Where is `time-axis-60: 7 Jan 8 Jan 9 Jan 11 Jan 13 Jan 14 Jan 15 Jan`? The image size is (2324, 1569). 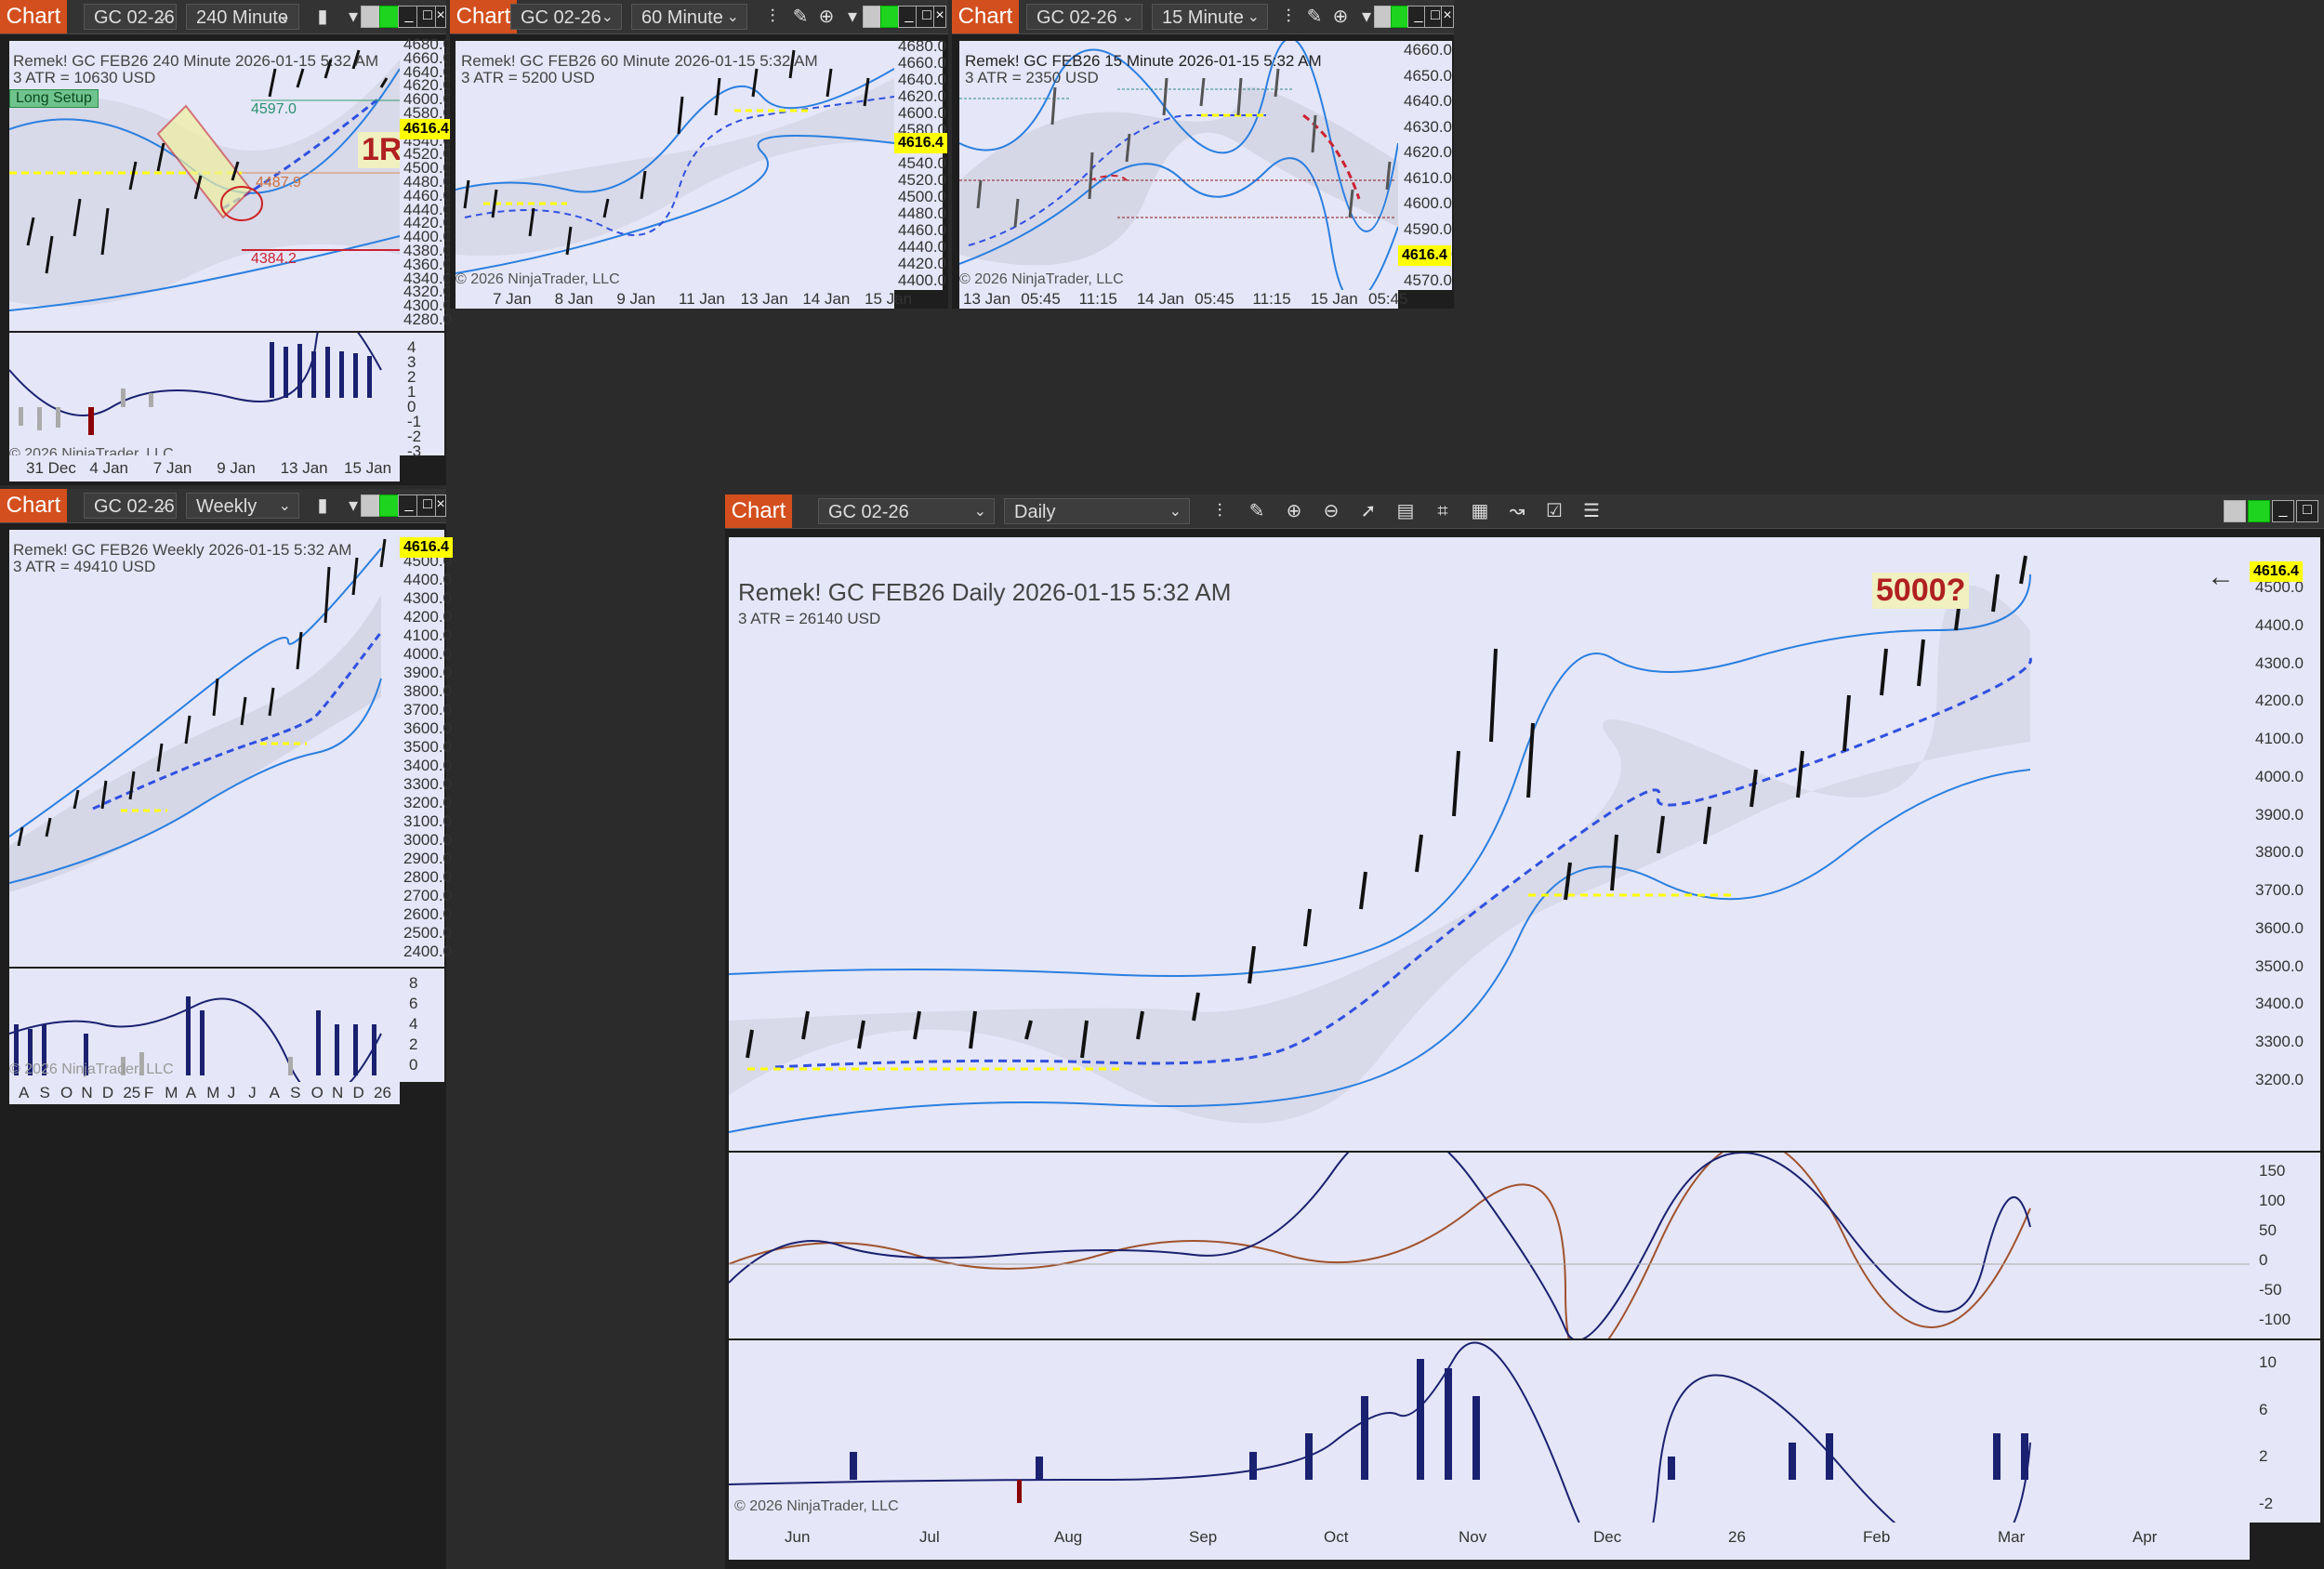 time-axis-60: 7 Jan 8 Jan 9 Jan 11 Jan 13 Jan 14 Jan 15 Jan is located at coordinates (684, 299).